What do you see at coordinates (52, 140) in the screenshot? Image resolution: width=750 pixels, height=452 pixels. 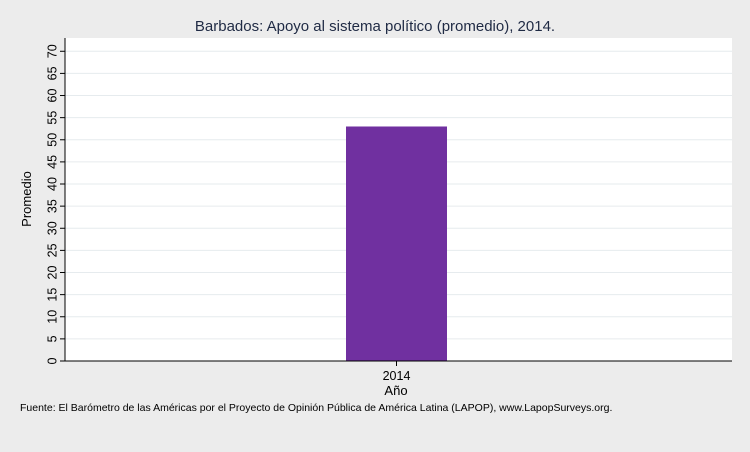 I see `y-tick-label: 50` at bounding box center [52, 140].